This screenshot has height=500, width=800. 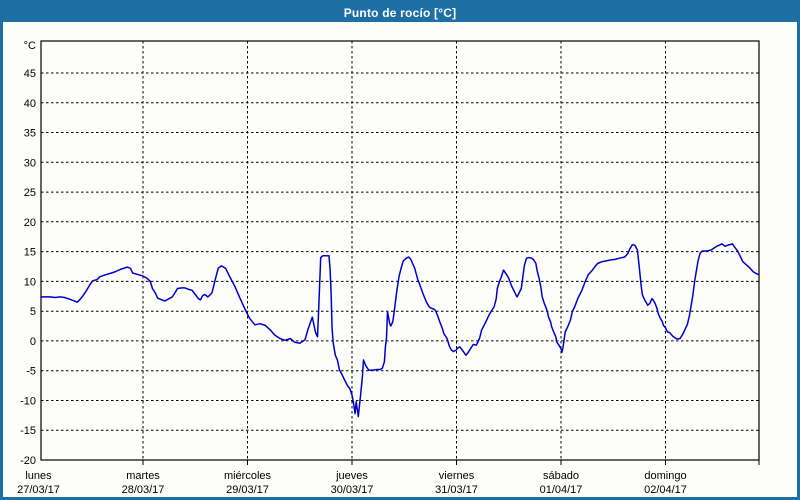 I want to click on x-day-label: sábado, so click(x=561, y=476).